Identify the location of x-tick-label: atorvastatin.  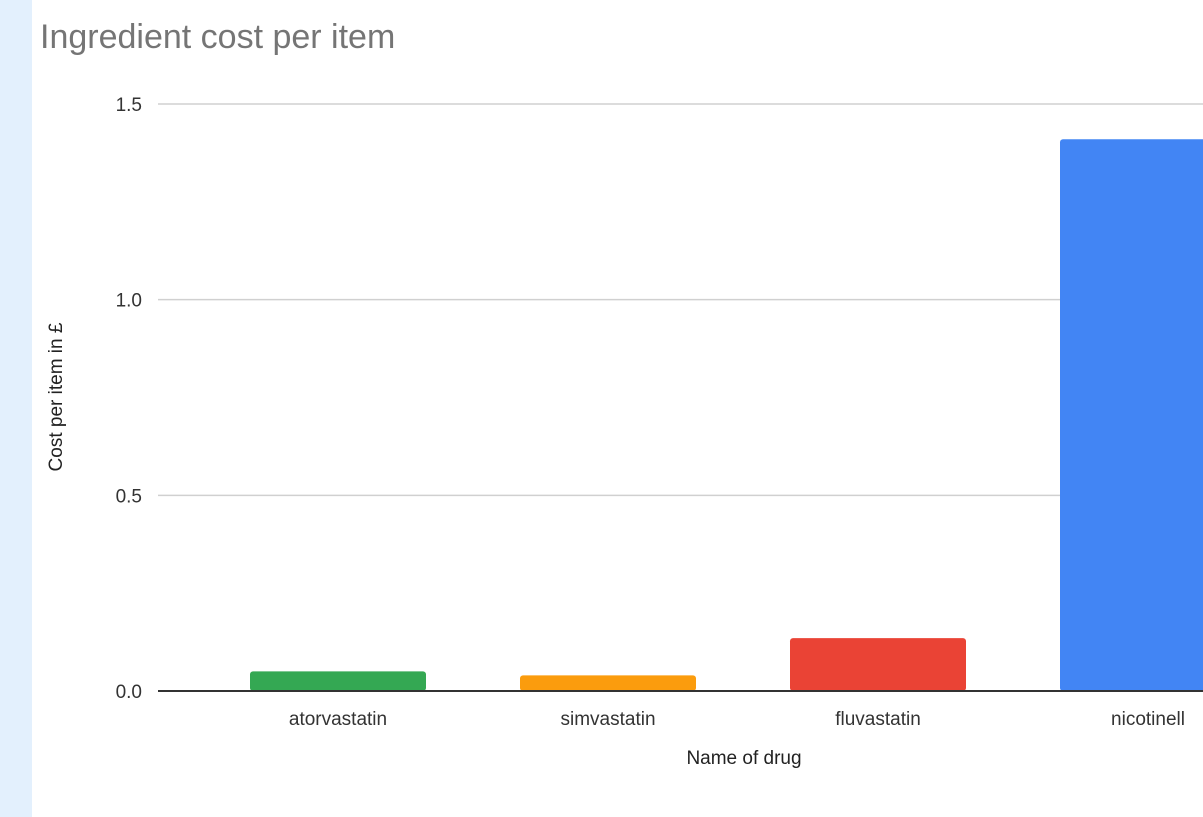
(338, 719).